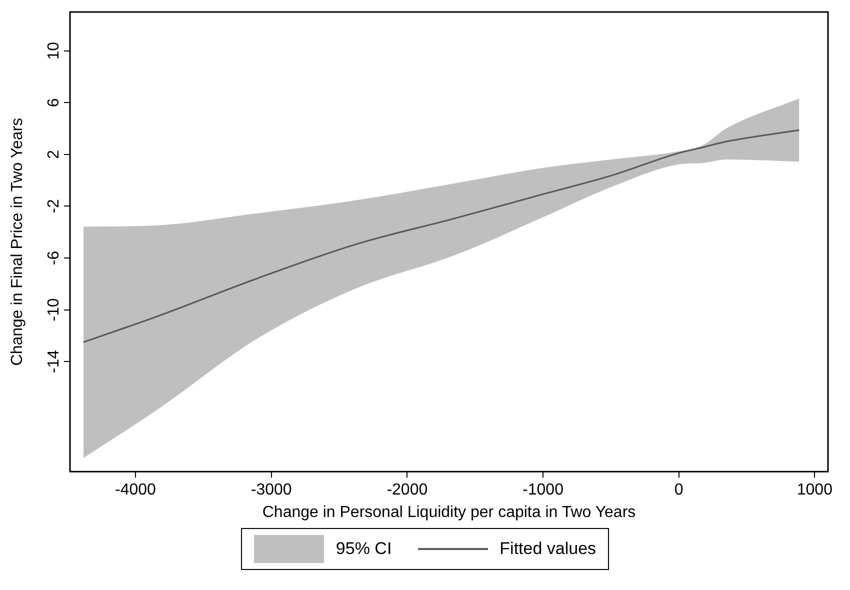 The image size is (850, 590). I want to click on y-tick-label: 6, so click(53, 103).